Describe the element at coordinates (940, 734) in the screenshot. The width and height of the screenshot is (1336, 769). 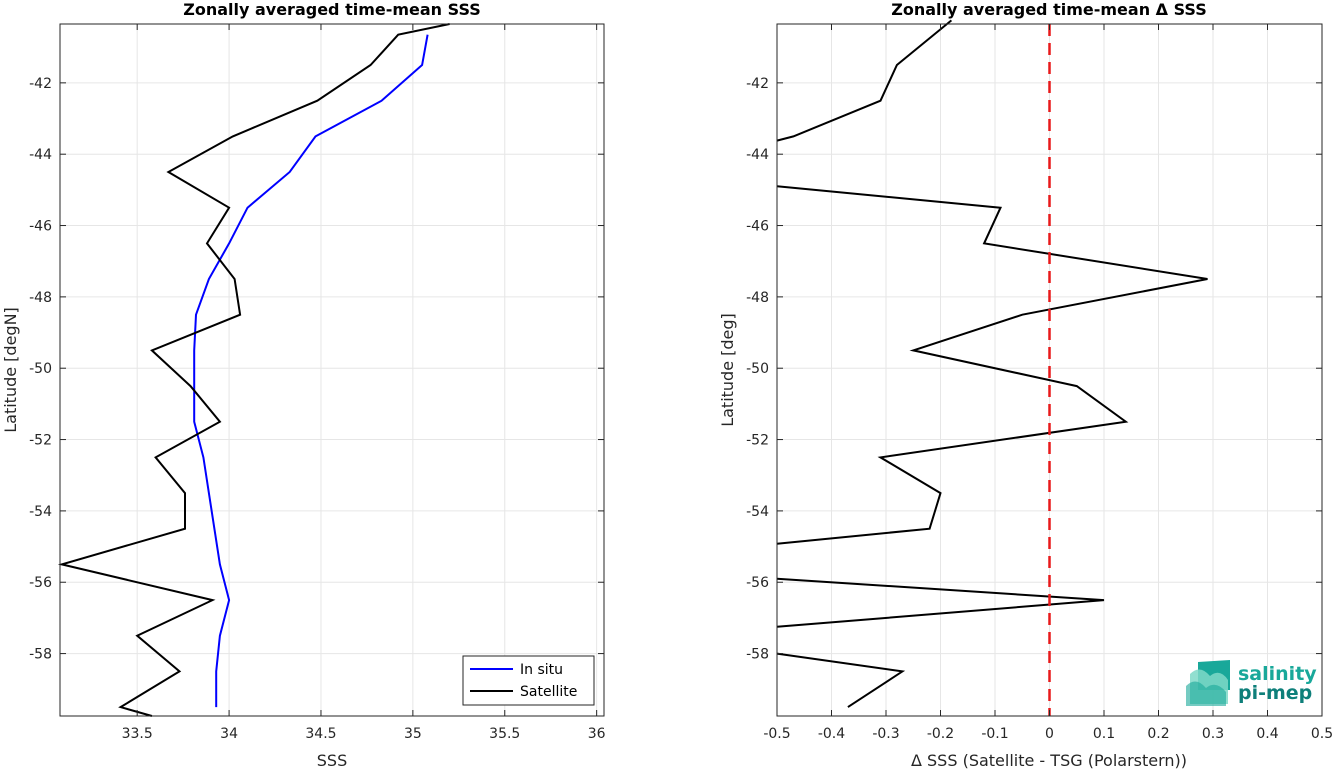
I see `delta-sss-xtick-label: -0.2` at that location.